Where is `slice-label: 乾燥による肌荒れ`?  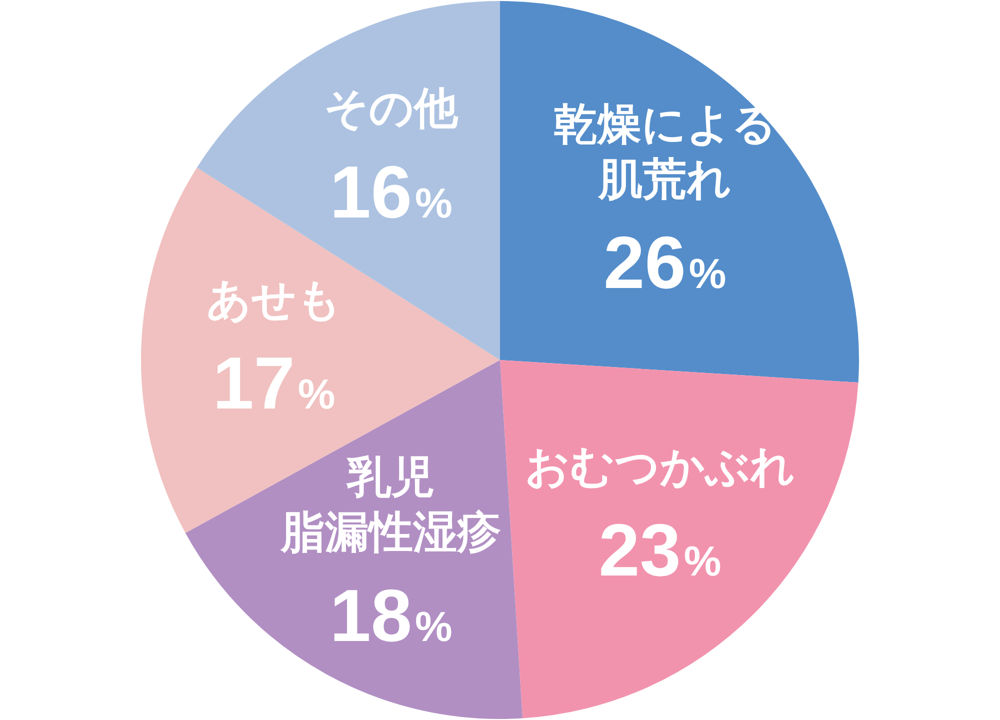 slice-label: 乾燥による肌荒れ is located at coordinates (664, 152).